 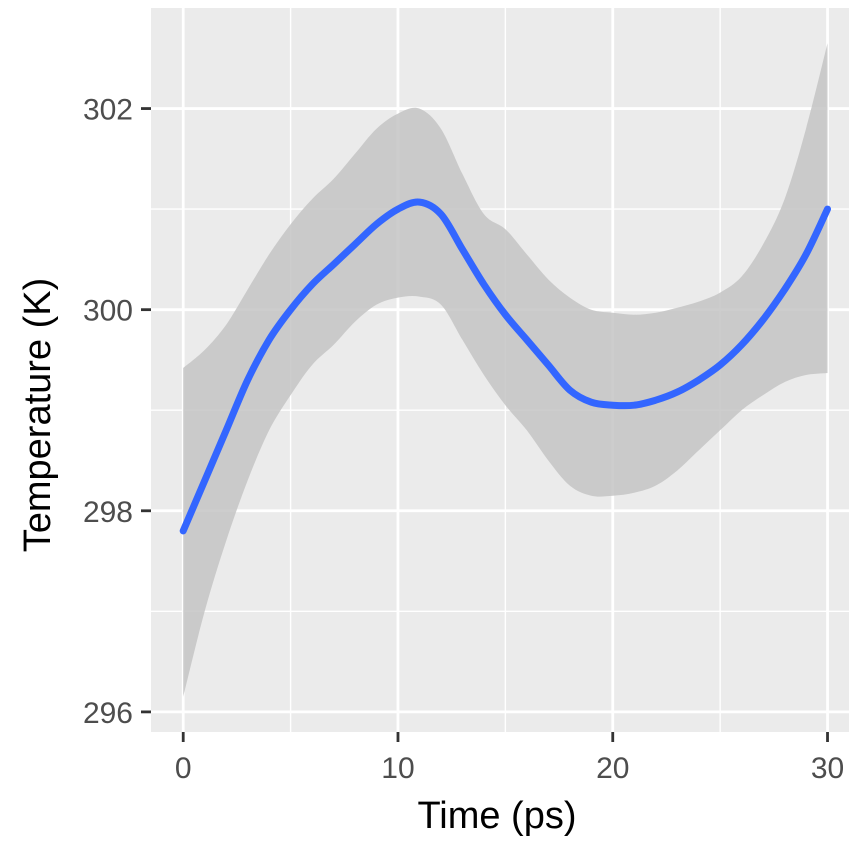 What do you see at coordinates (108, 311) in the screenshot?
I see `y-tick-label: 300` at bounding box center [108, 311].